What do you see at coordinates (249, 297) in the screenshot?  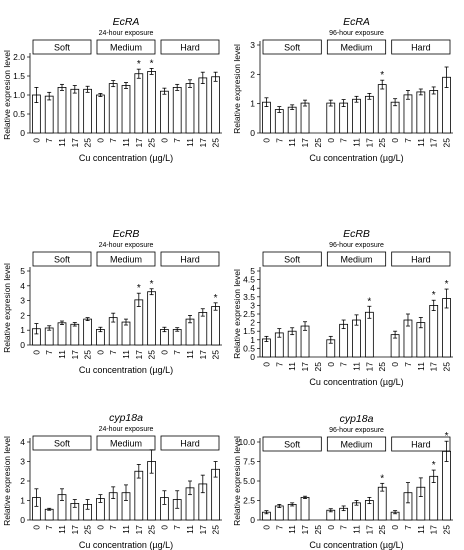 I see `y-tick-label: 3.5` at bounding box center [249, 297].